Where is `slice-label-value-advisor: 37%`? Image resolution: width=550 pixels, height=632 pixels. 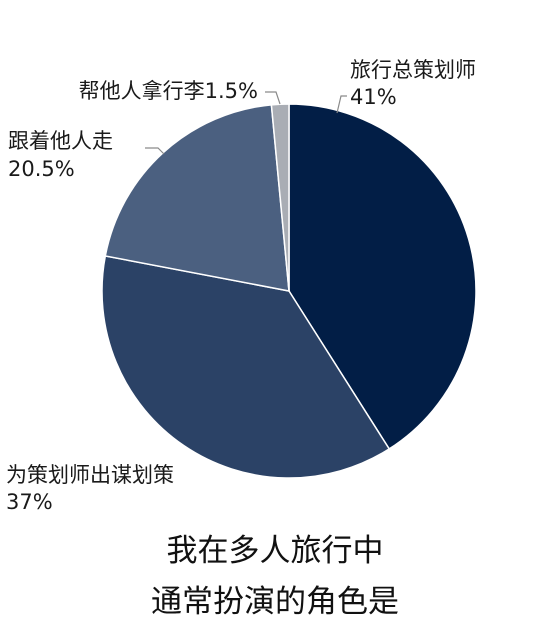
slice-label-value-advisor: 37% is located at coordinates (29, 502).